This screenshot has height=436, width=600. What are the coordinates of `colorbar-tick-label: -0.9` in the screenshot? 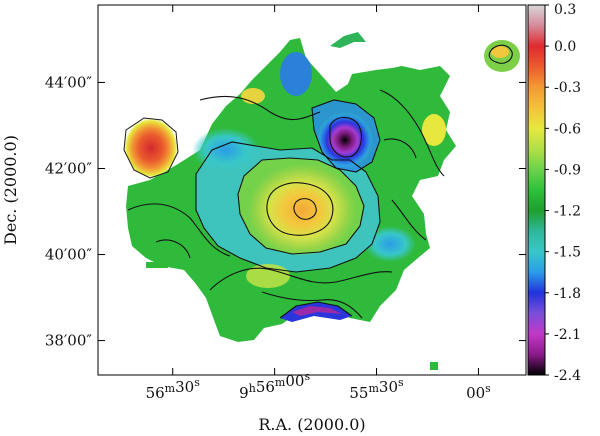 It's located at (567, 170).